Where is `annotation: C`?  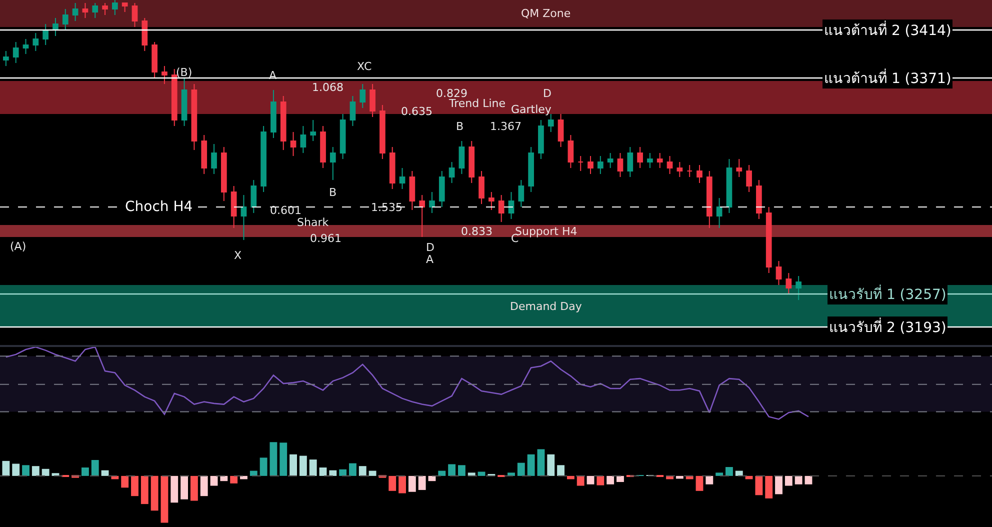 annotation: C is located at coordinates (368, 66).